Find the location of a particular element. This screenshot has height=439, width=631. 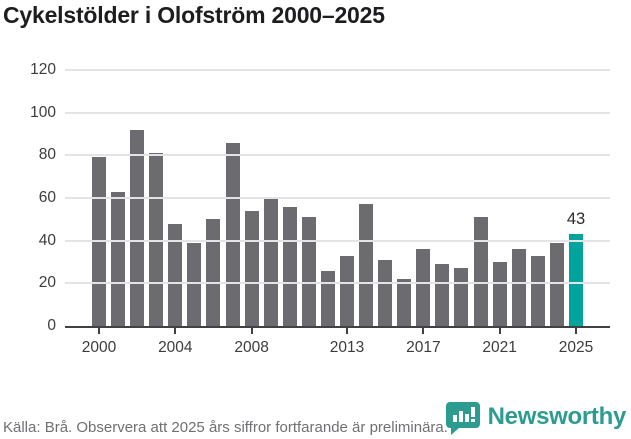

y-axis-label-40: 40 is located at coordinates (47, 240).